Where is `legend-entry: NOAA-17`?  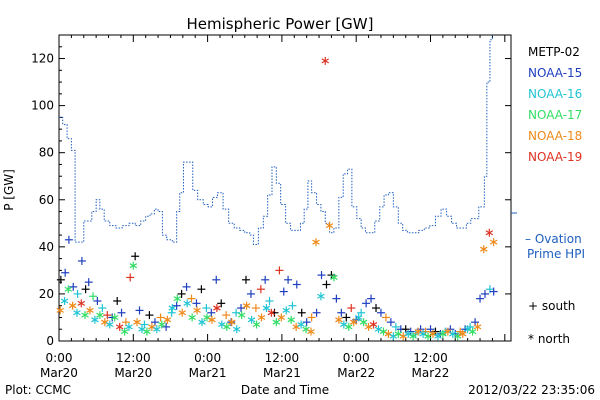 legend-entry: NOAA-17 is located at coordinates (555, 115).